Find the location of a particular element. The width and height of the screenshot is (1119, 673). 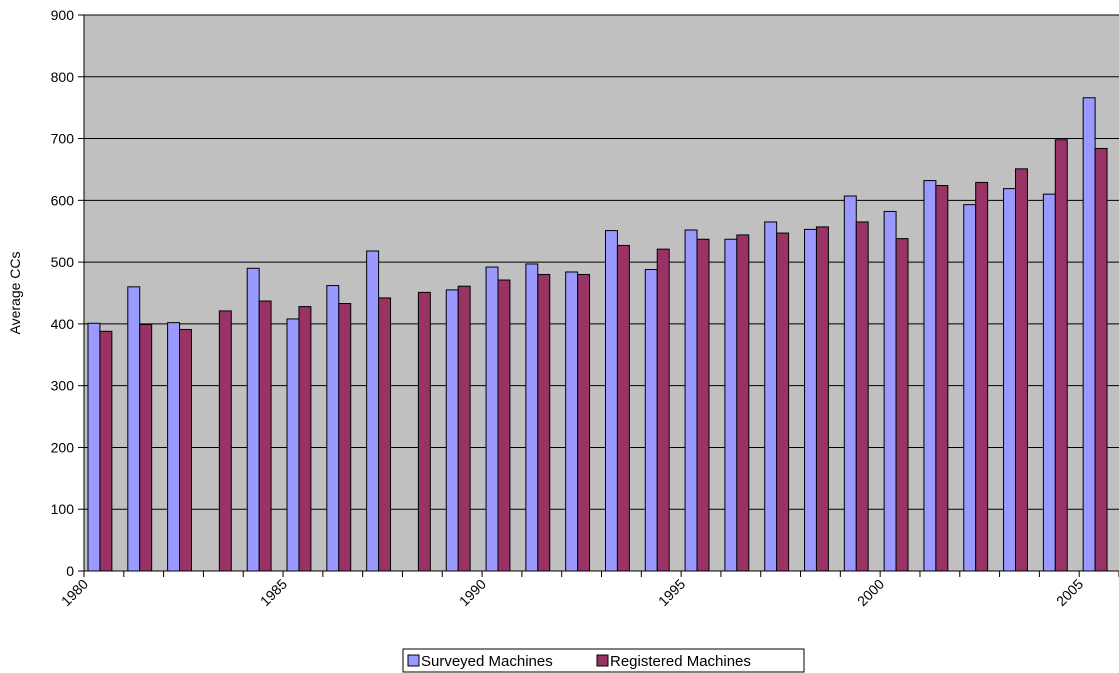

x-tick-label: 2000 is located at coordinates (870, 592).